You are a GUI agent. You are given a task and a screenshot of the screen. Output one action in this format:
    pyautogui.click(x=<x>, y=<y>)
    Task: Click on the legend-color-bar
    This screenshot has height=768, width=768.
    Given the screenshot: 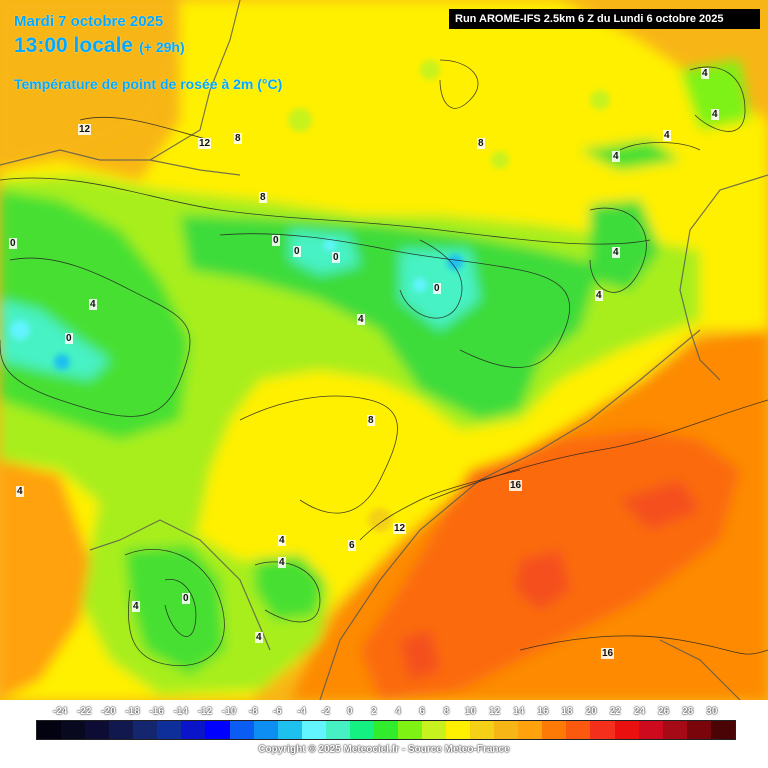 What is the action you would take?
    pyautogui.click(x=386, y=730)
    